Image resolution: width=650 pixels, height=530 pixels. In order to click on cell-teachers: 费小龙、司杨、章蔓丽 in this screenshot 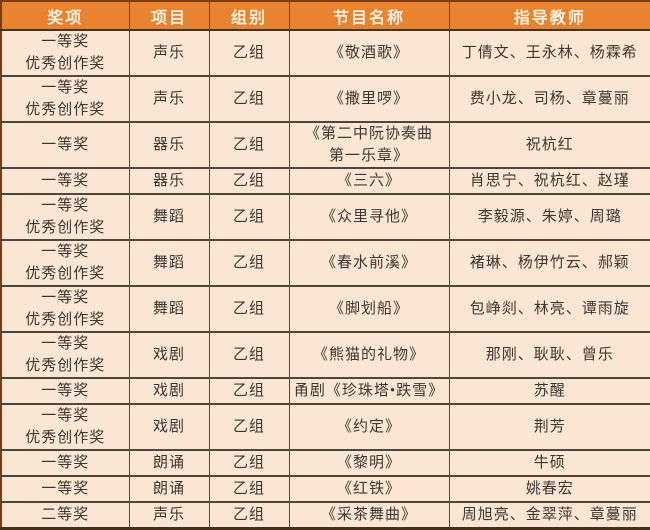, I will do `click(549, 99)`.